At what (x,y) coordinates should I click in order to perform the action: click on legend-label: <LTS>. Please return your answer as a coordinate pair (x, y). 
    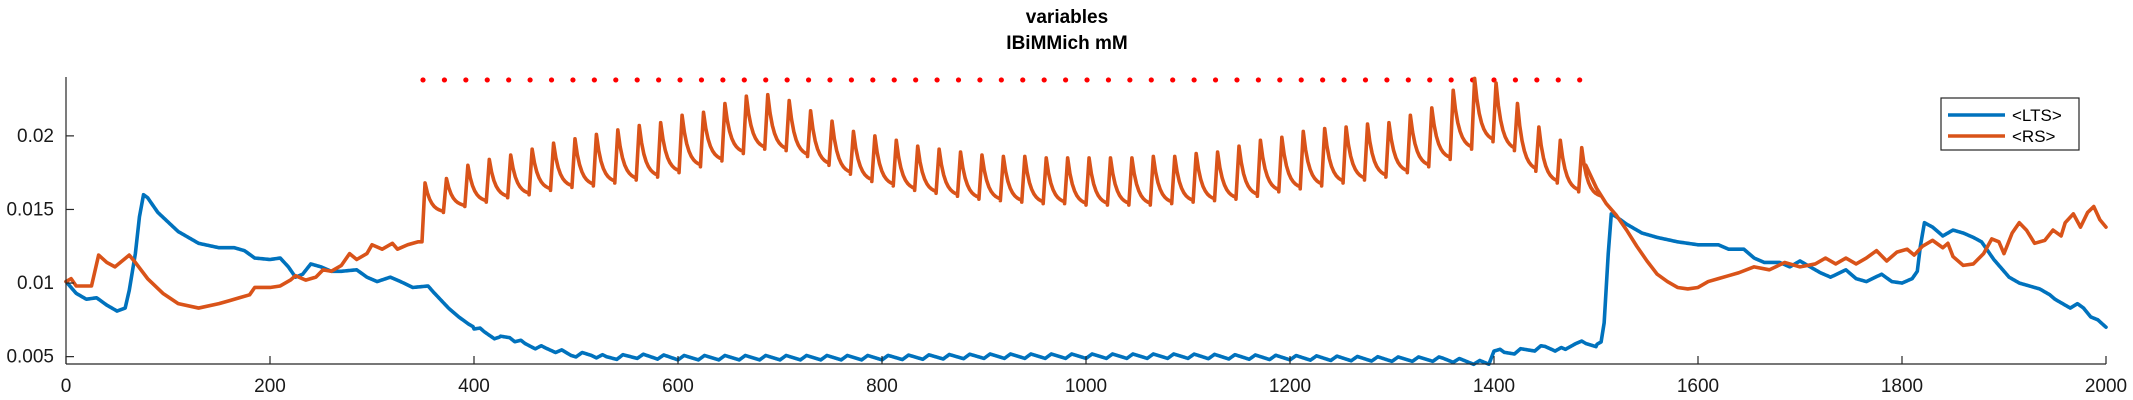
    Looking at the image, I should click on (2037, 115).